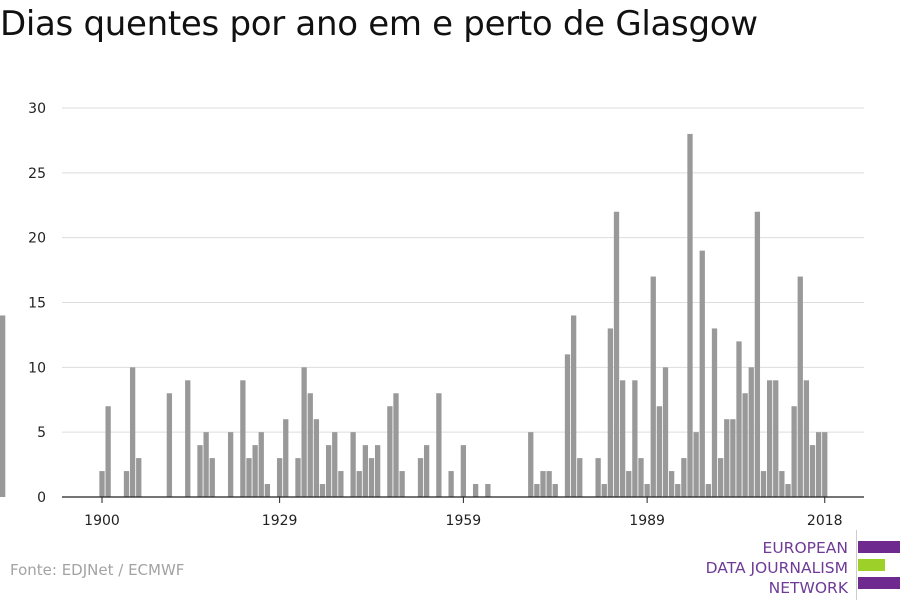 The width and height of the screenshot is (900, 600). I want to click on logo-line-1: EUROPEAN, so click(805, 548).